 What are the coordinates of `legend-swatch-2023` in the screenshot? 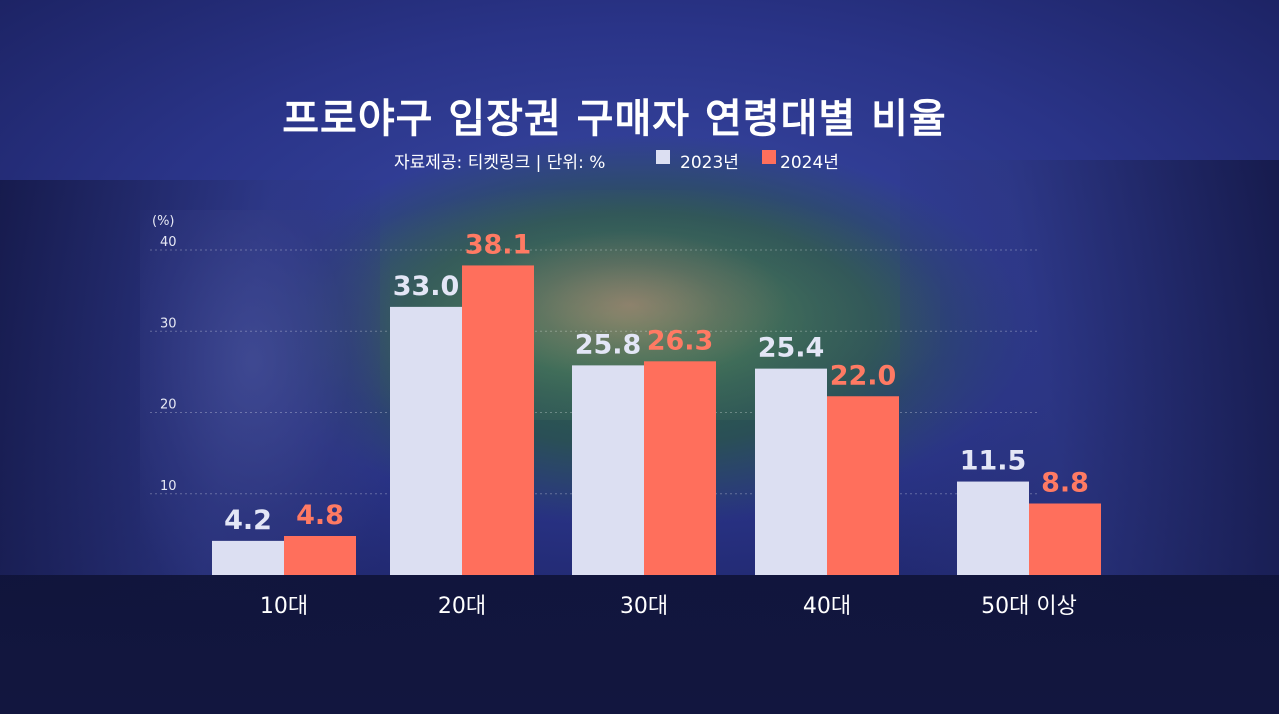 It's located at (663, 157).